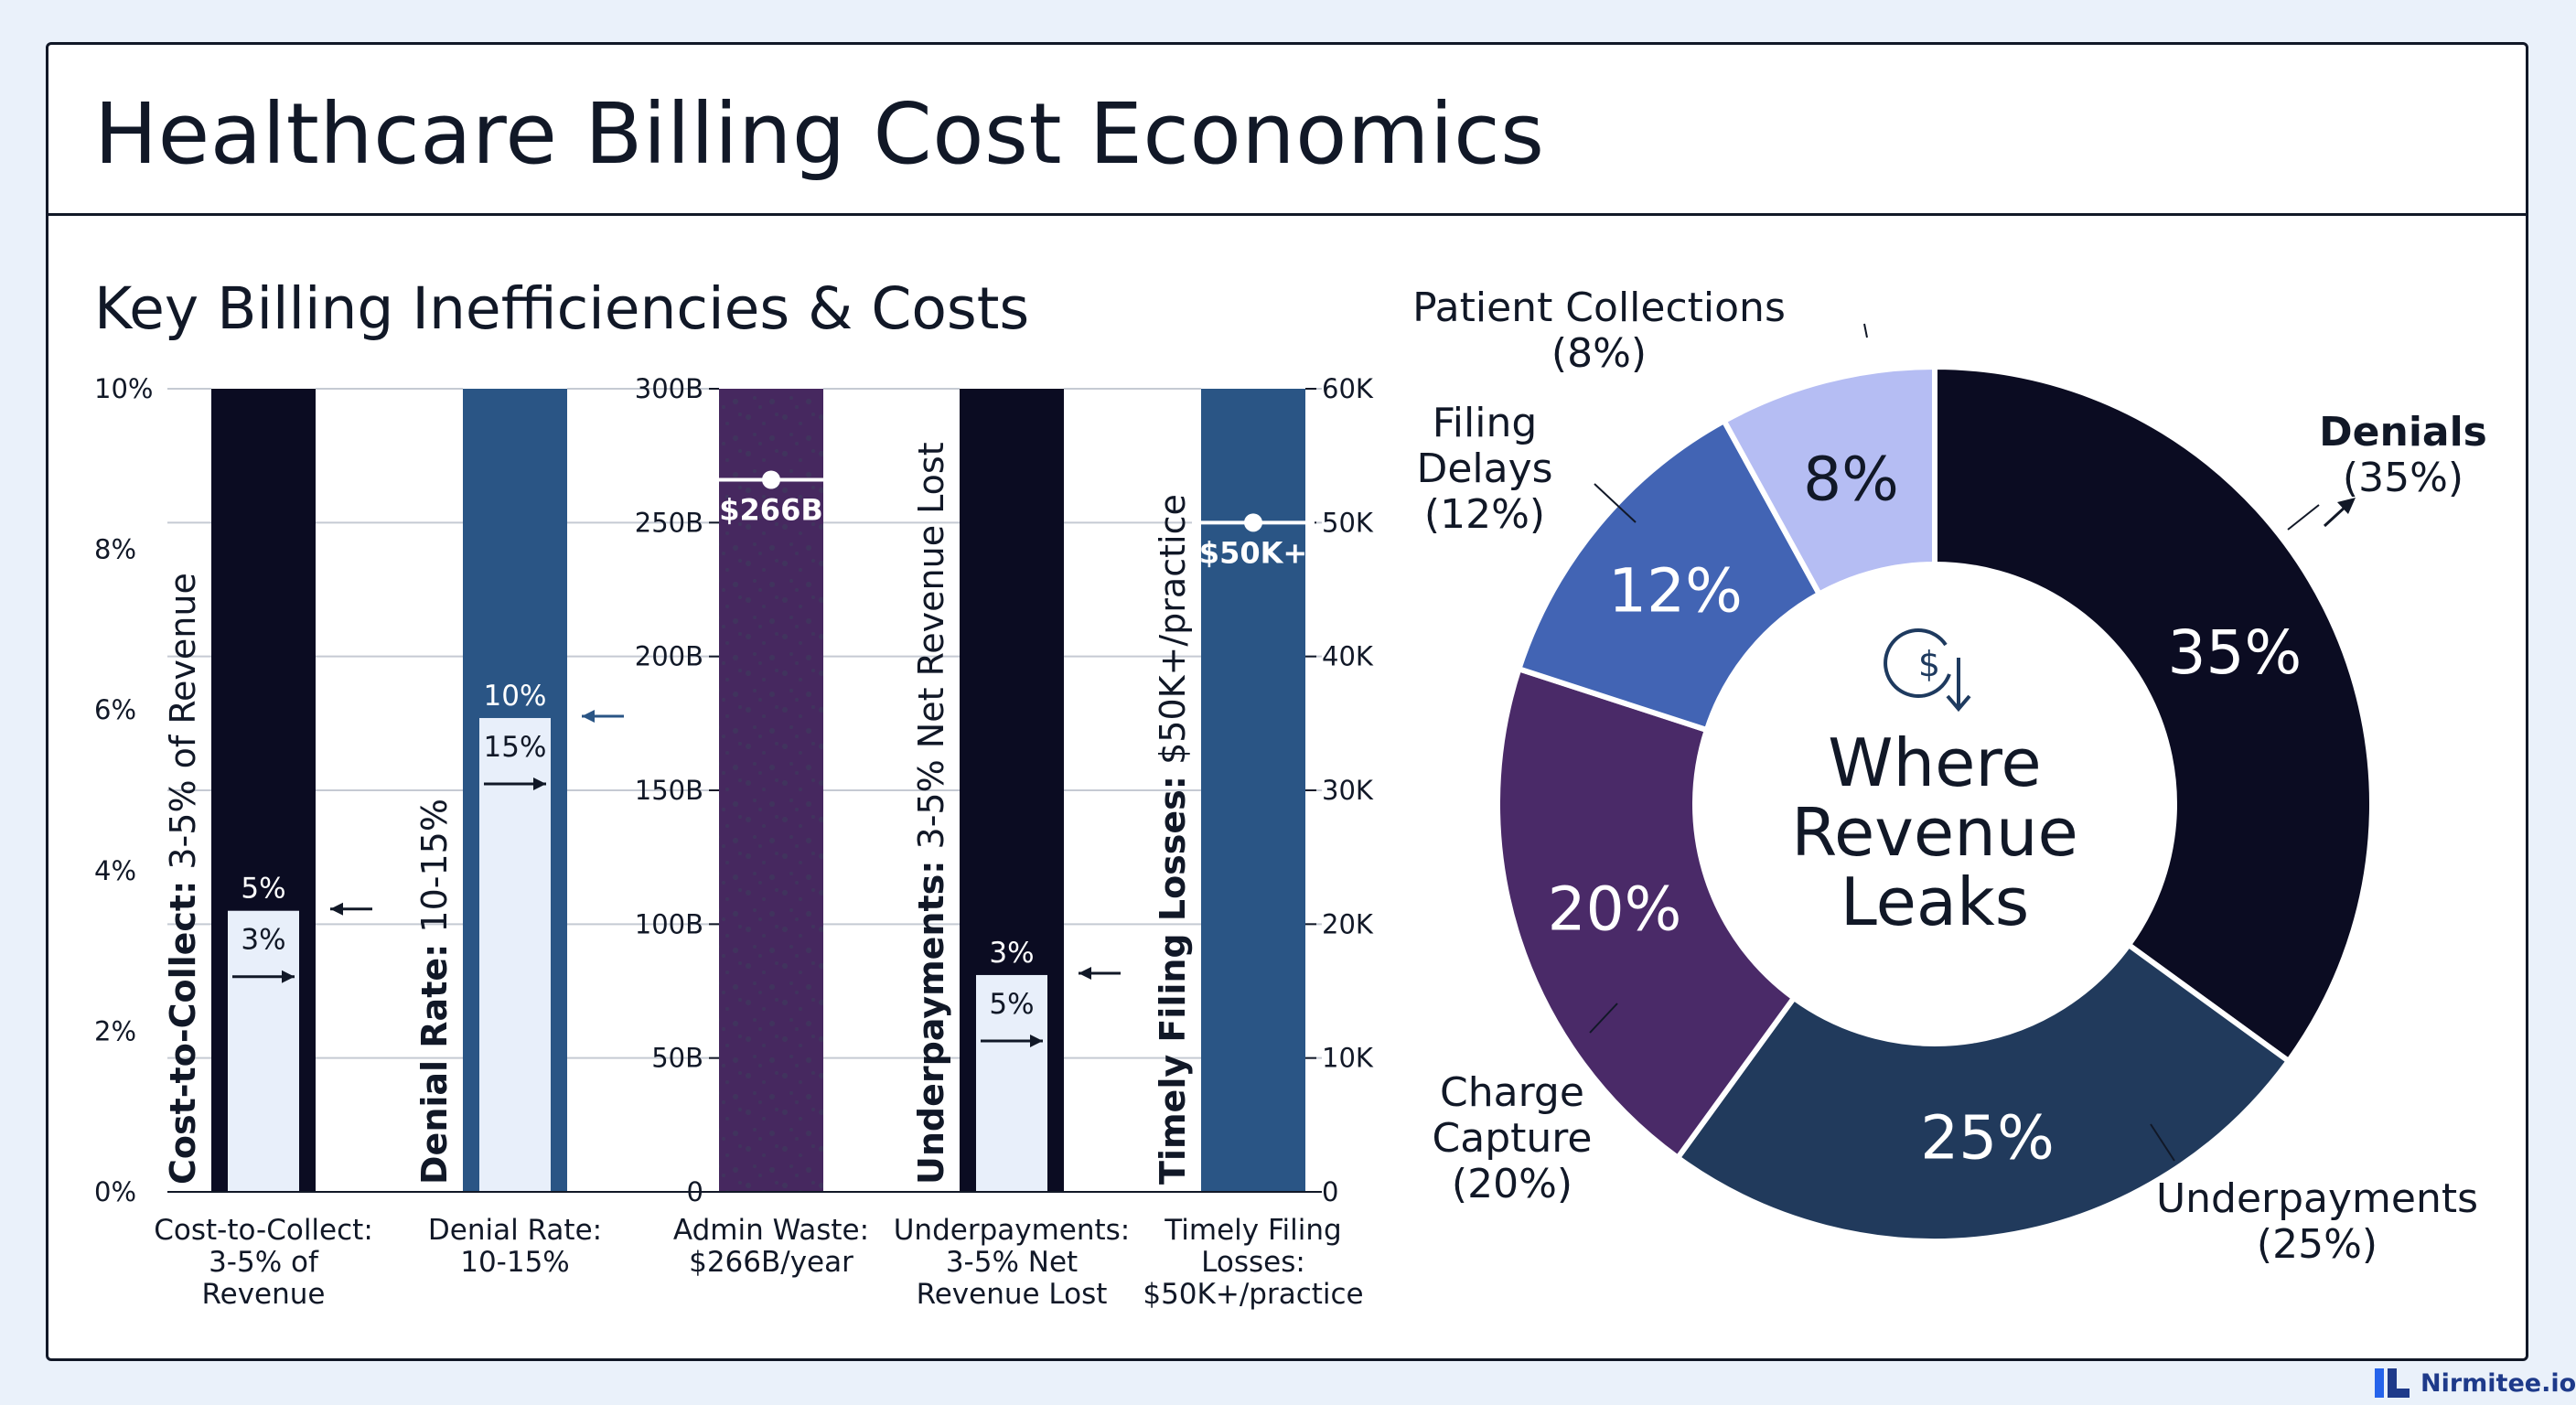 The image size is (2576, 1405). I want to click on y-tick-label: 0%, so click(115, 1191).